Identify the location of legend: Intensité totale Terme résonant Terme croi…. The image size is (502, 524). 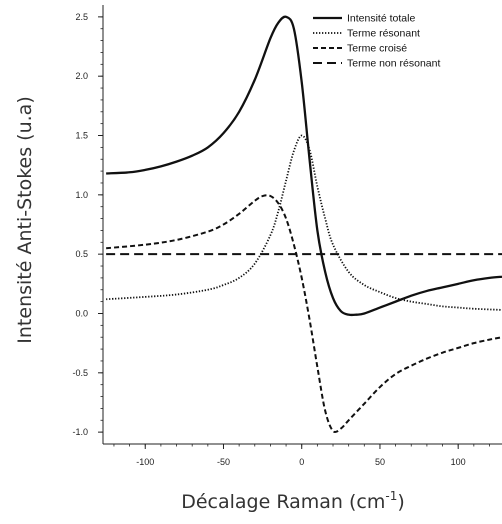
(403, 42).